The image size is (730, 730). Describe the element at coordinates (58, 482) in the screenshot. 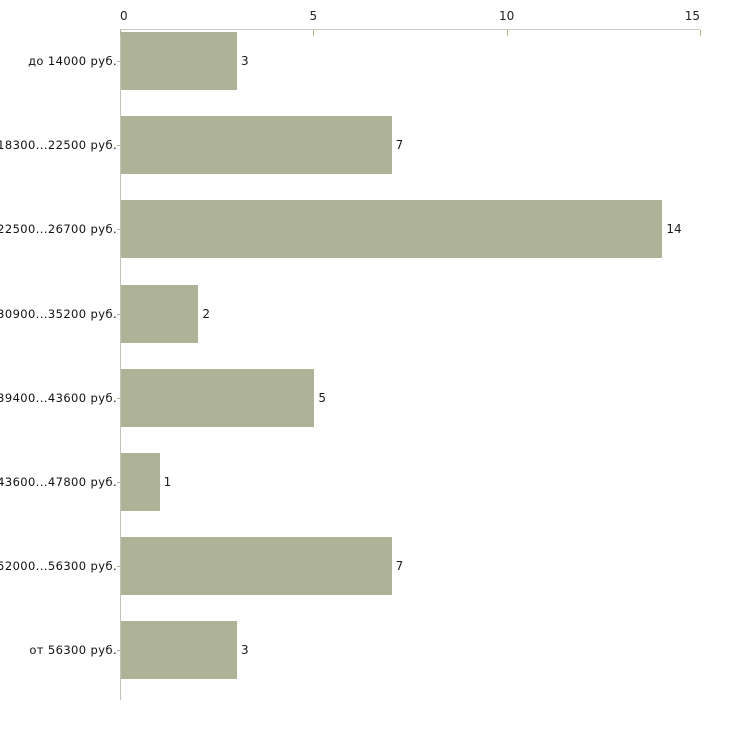

I see `category-label: 43600...47800 руб.` at that location.